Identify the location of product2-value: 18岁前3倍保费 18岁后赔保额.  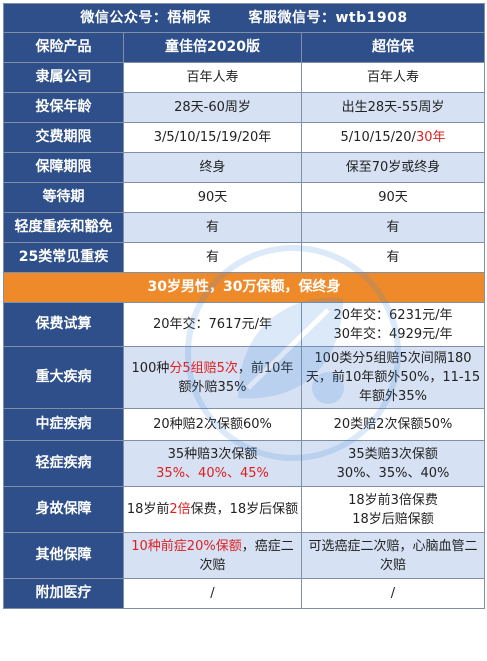
(393, 509).